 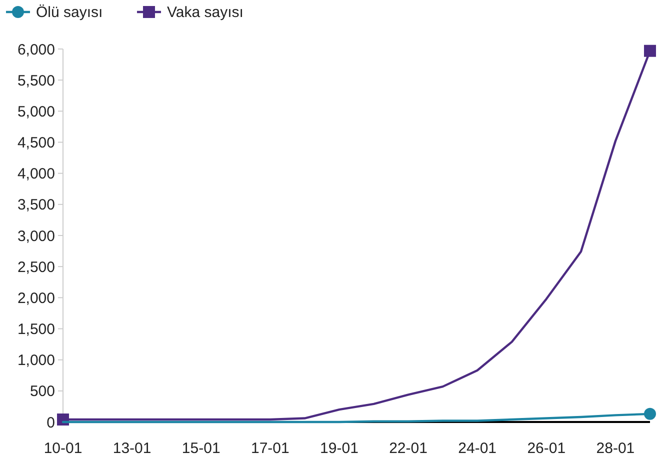 What do you see at coordinates (205, 12) in the screenshot?
I see `legend-label: Vaka sayısı` at bounding box center [205, 12].